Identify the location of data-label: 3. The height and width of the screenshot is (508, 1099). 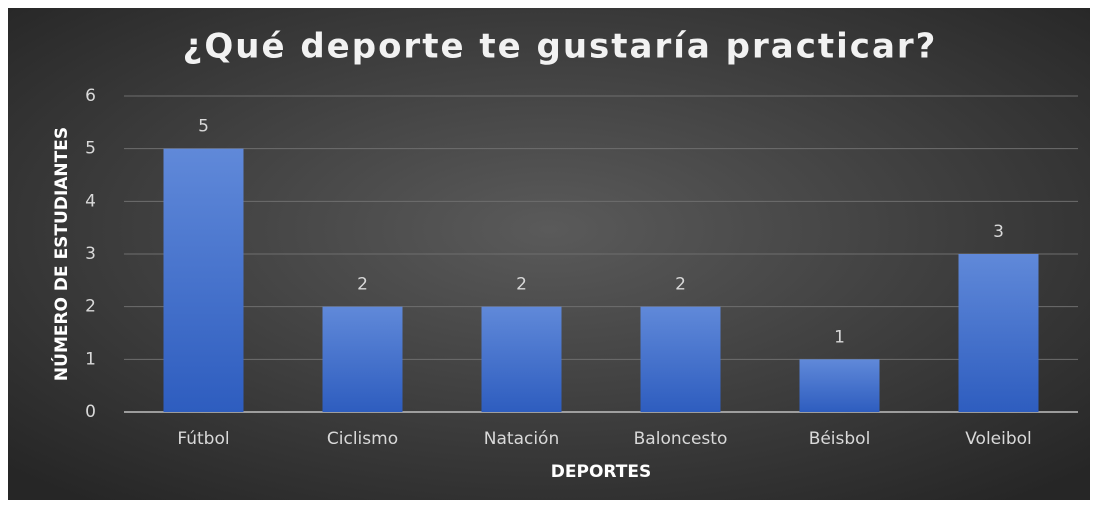
(998, 232).